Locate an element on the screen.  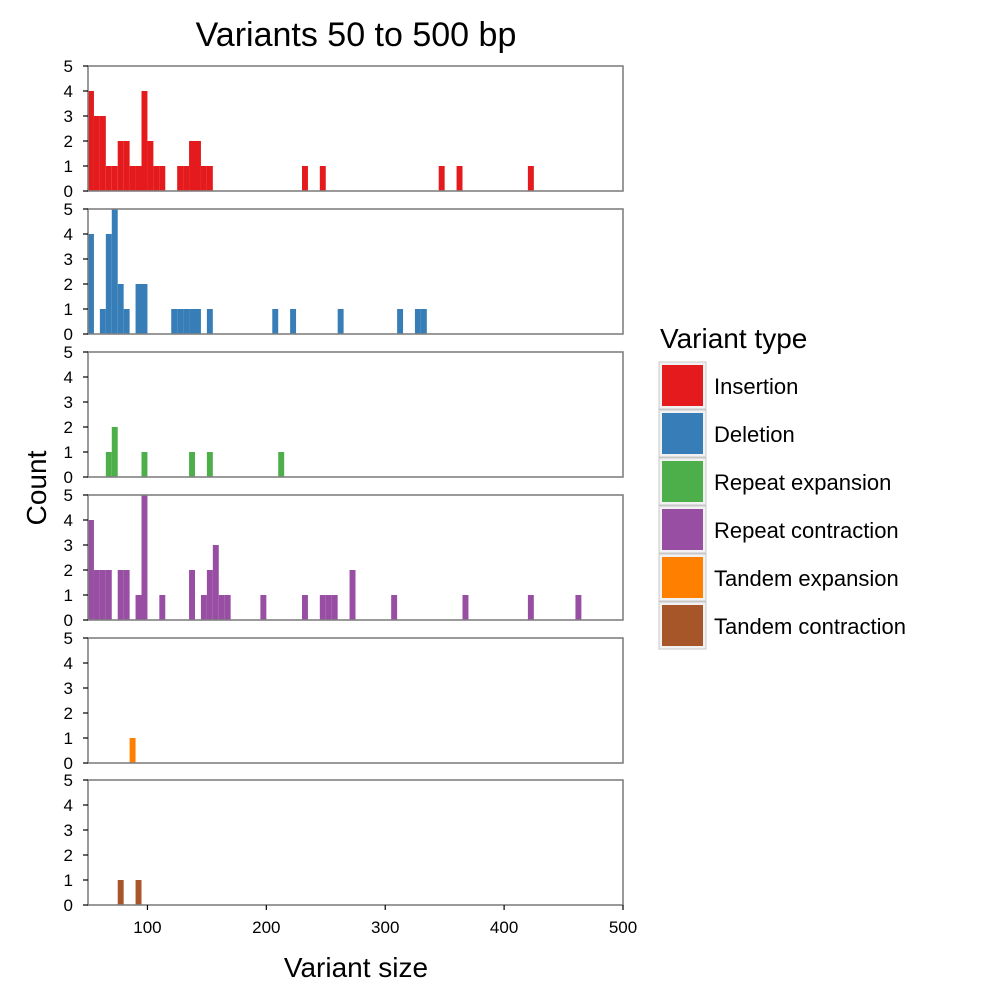
legend-label-deletion: Deletion is located at coordinates (754, 434).